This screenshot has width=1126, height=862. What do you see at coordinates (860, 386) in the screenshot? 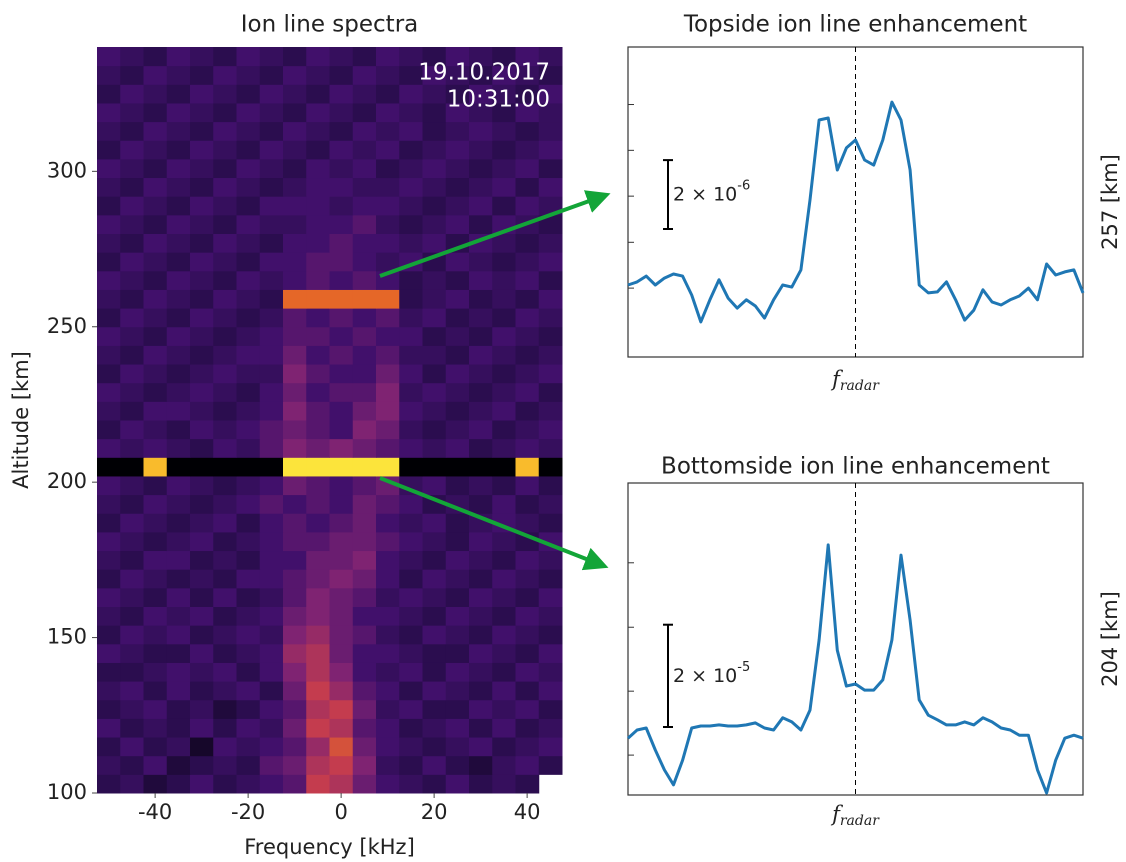
I see `reference-label-sub: radar` at bounding box center [860, 386].